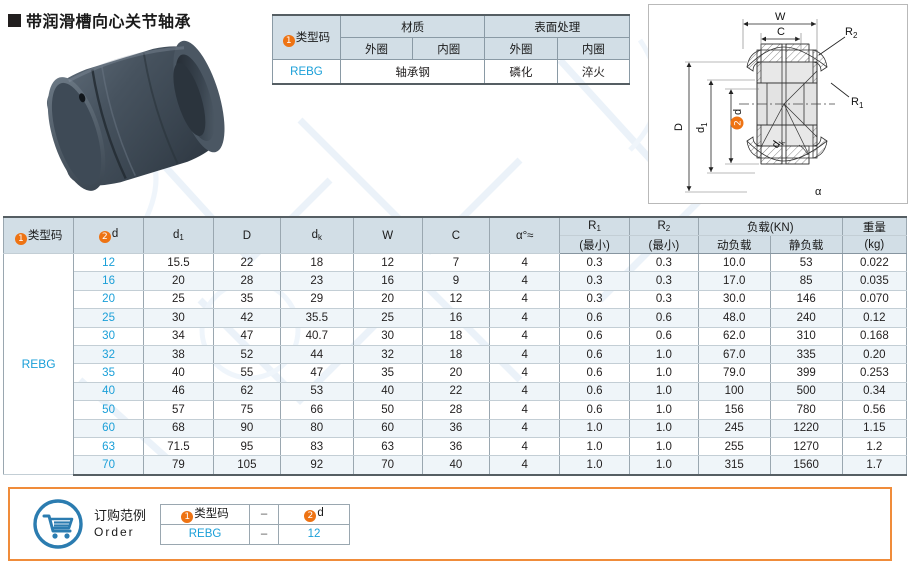 Image resolution: width=910 pixels, height=570 pixels. What do you see at coordinates (734, 354) in the screenshot?
I see `spec-cell-dyn: 67.0` at bounding box center [734, 354].